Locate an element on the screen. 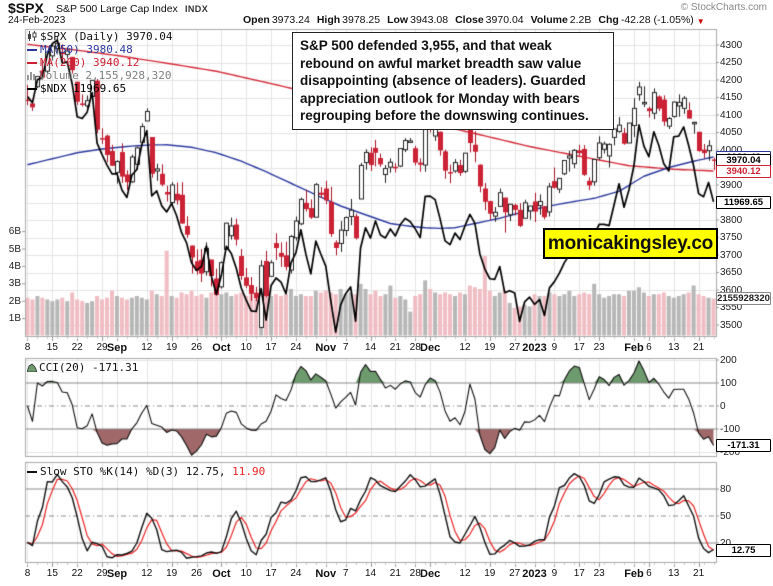  legend-volume: Volume 2,155,928,320 is located at coordinates (99, 75).